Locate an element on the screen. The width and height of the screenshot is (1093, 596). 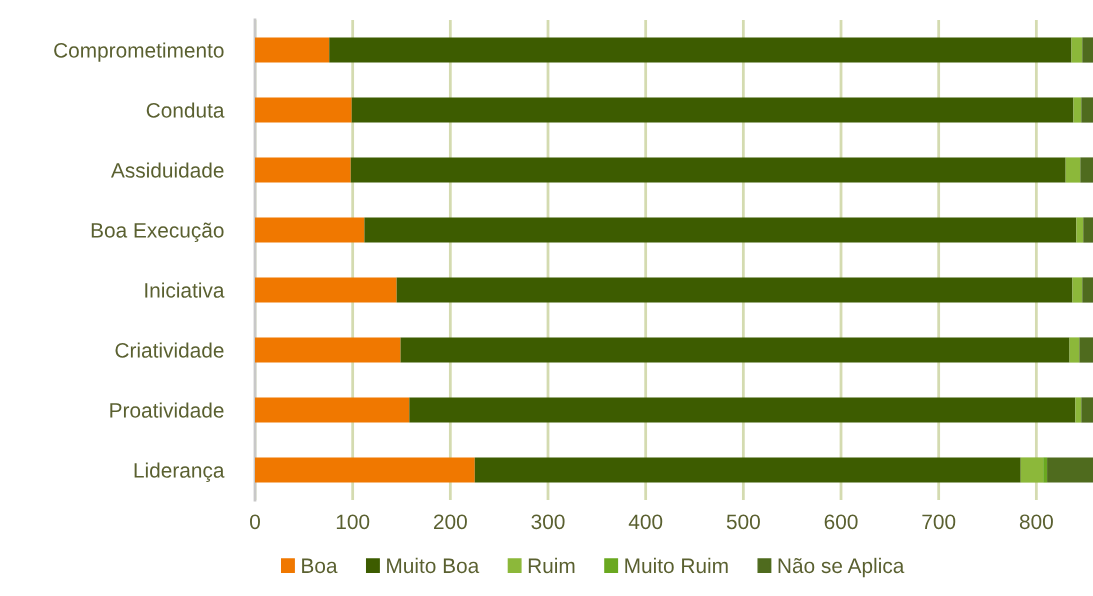
y-tick-label: Conduta is located at coordinates (185, 110).